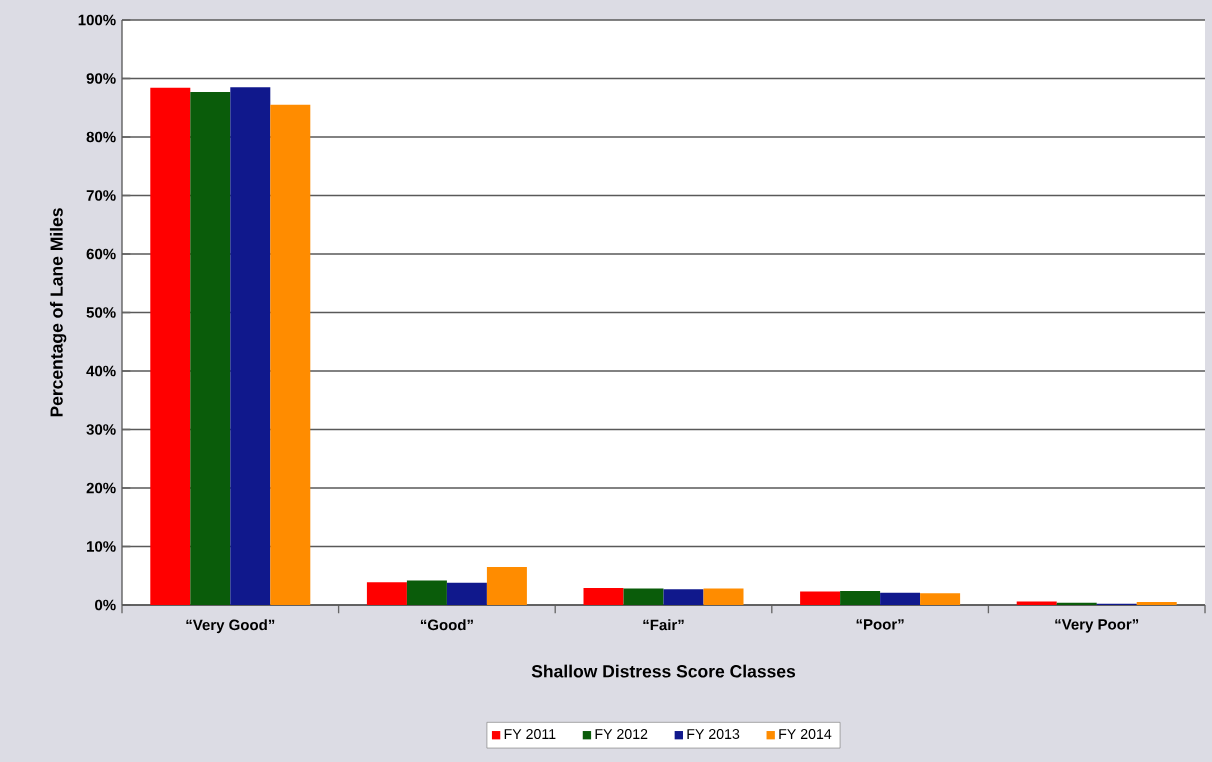 Image resolution: width=1212 pixels, height=762 pixels. Describe the element at coordinates (97, 20) in the screenshot. I see `y-tick-label: 100%` at that location.